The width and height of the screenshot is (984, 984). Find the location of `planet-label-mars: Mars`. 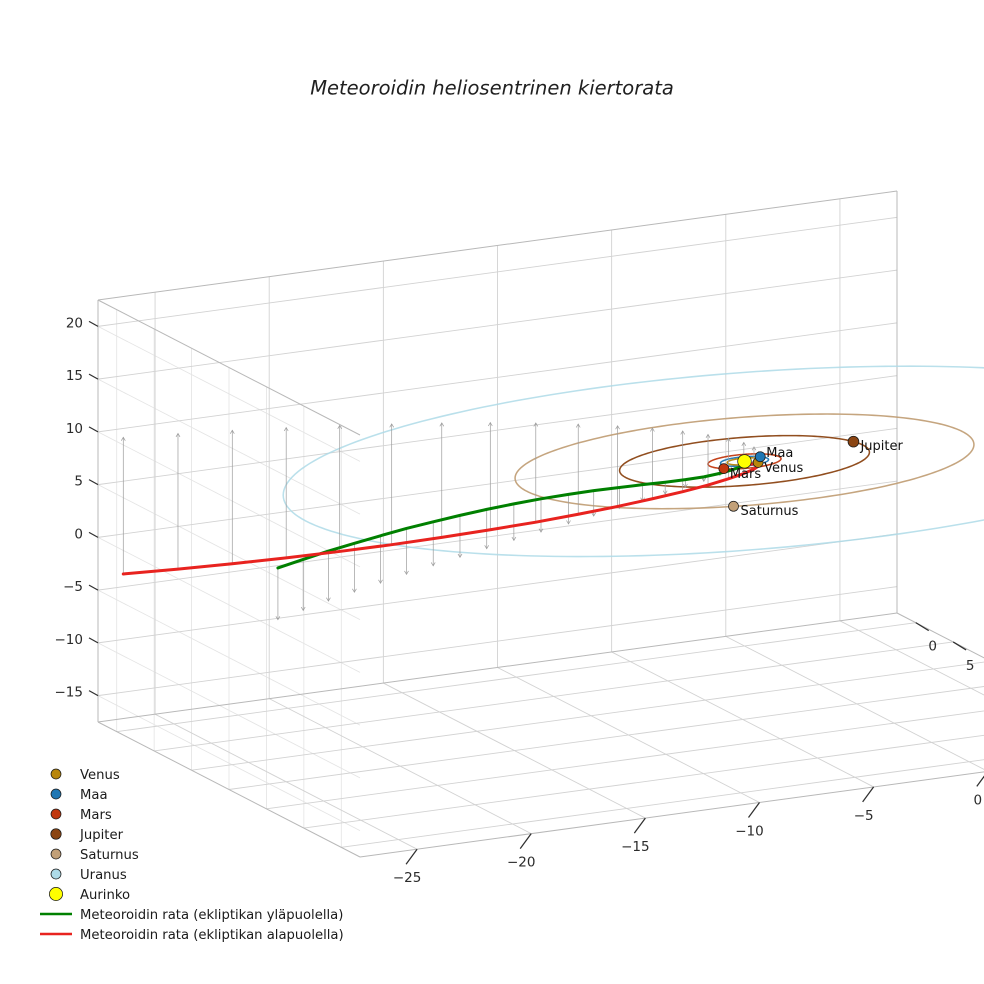

planet-label-mars: Mars is located at coordinates (746, 474).